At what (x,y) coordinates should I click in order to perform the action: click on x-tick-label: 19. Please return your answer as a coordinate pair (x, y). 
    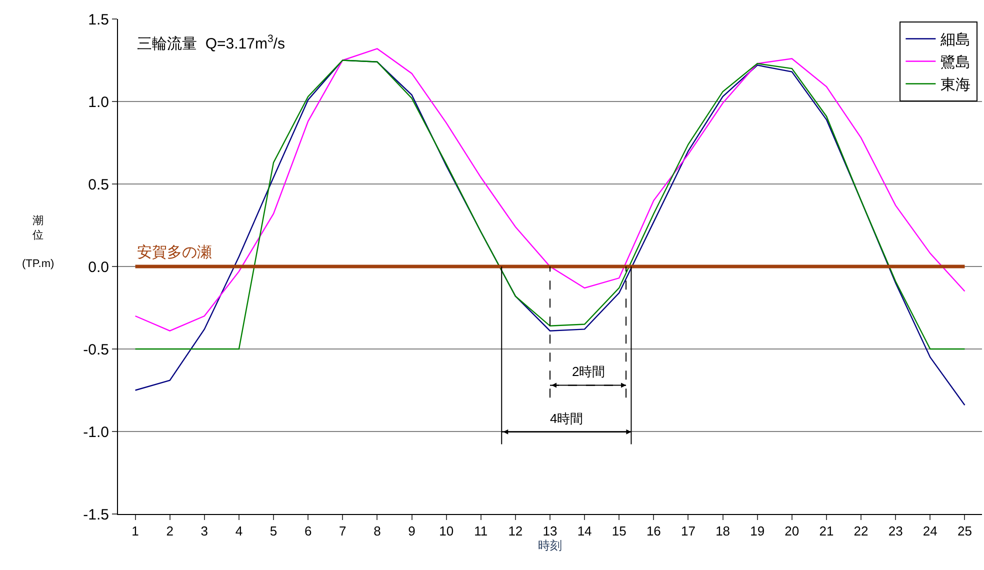
    Looking at the image, I should click on (757, 531).